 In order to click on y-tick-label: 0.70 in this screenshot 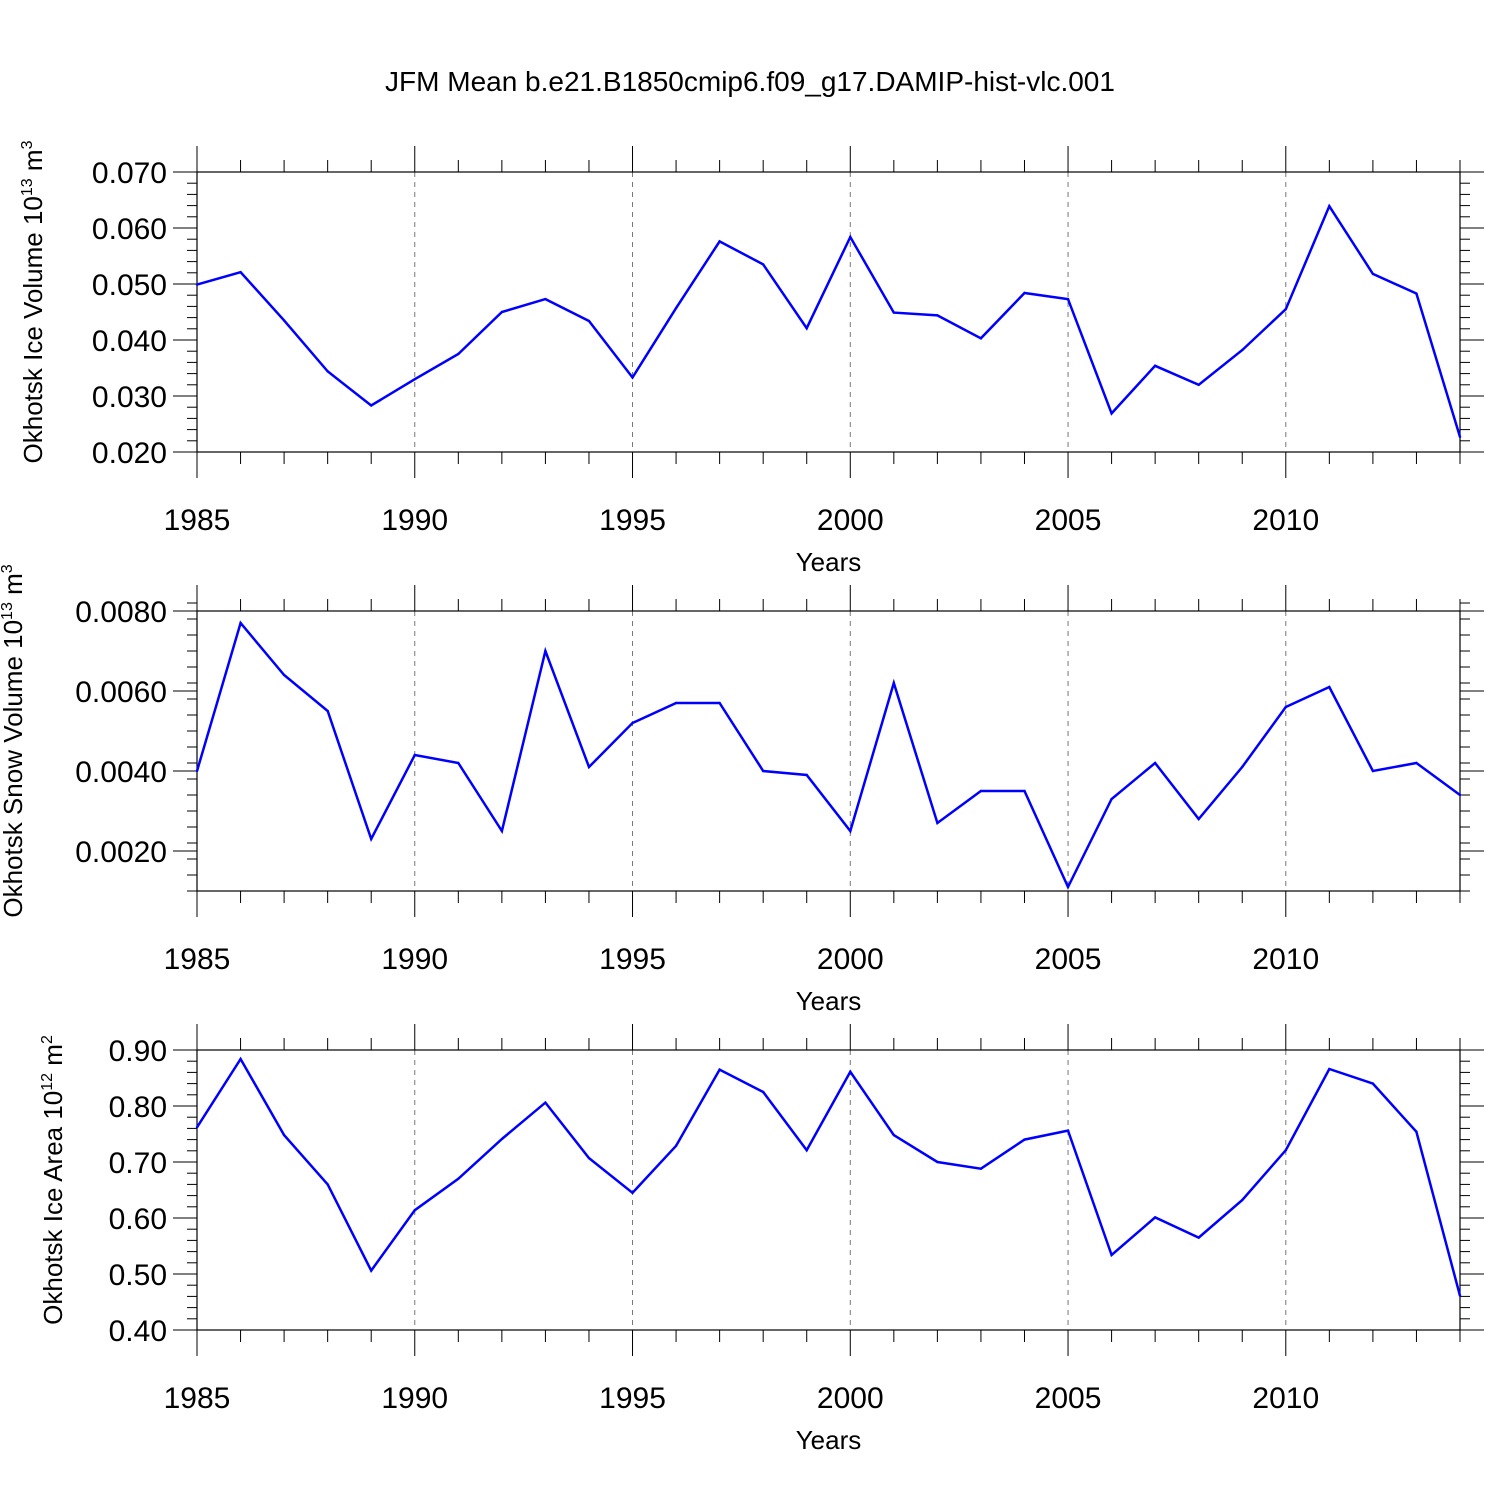, I will do `click(138, 1163)`.